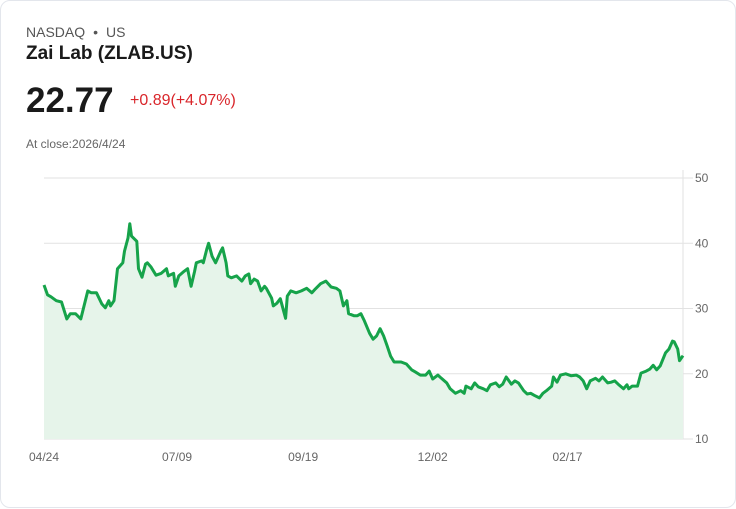 This screenshot has width=736, height=509. Describe the element at coordinates (702, 178) in the screenshot. I see `y-tick-label: 50` at that location.